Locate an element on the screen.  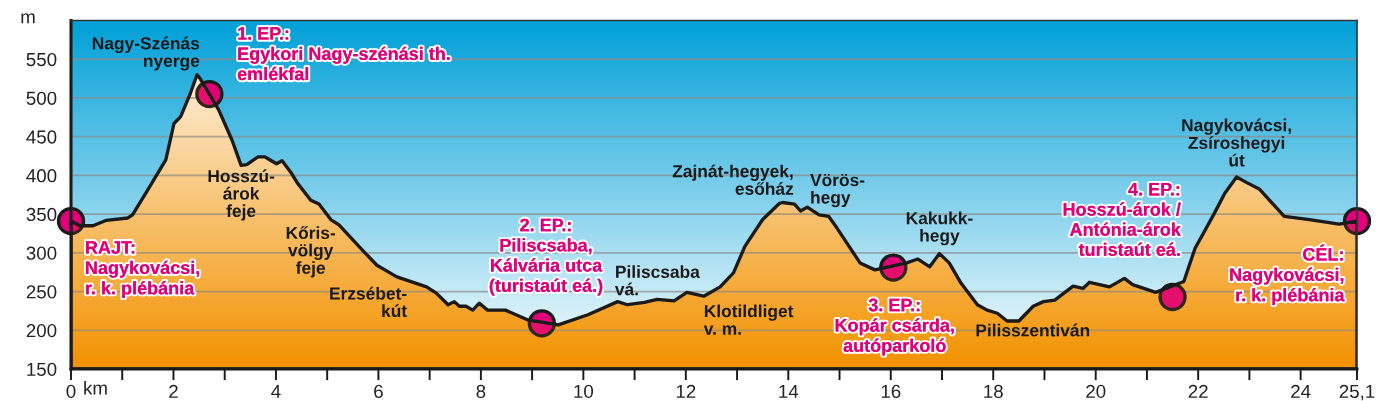
x-tick-label: 14 is located at coordinates (789, 391).